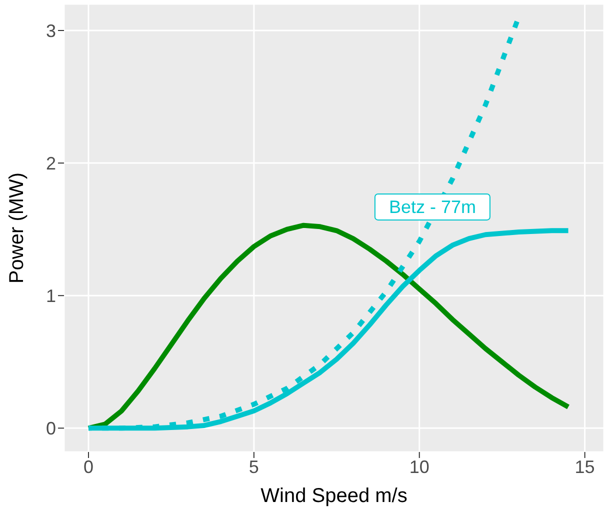 The image size is (608, 508). Describe the element at coordinates (334, 496) in the screenshot. I see `x-axis-title: Wind Speed m/s` at that location.